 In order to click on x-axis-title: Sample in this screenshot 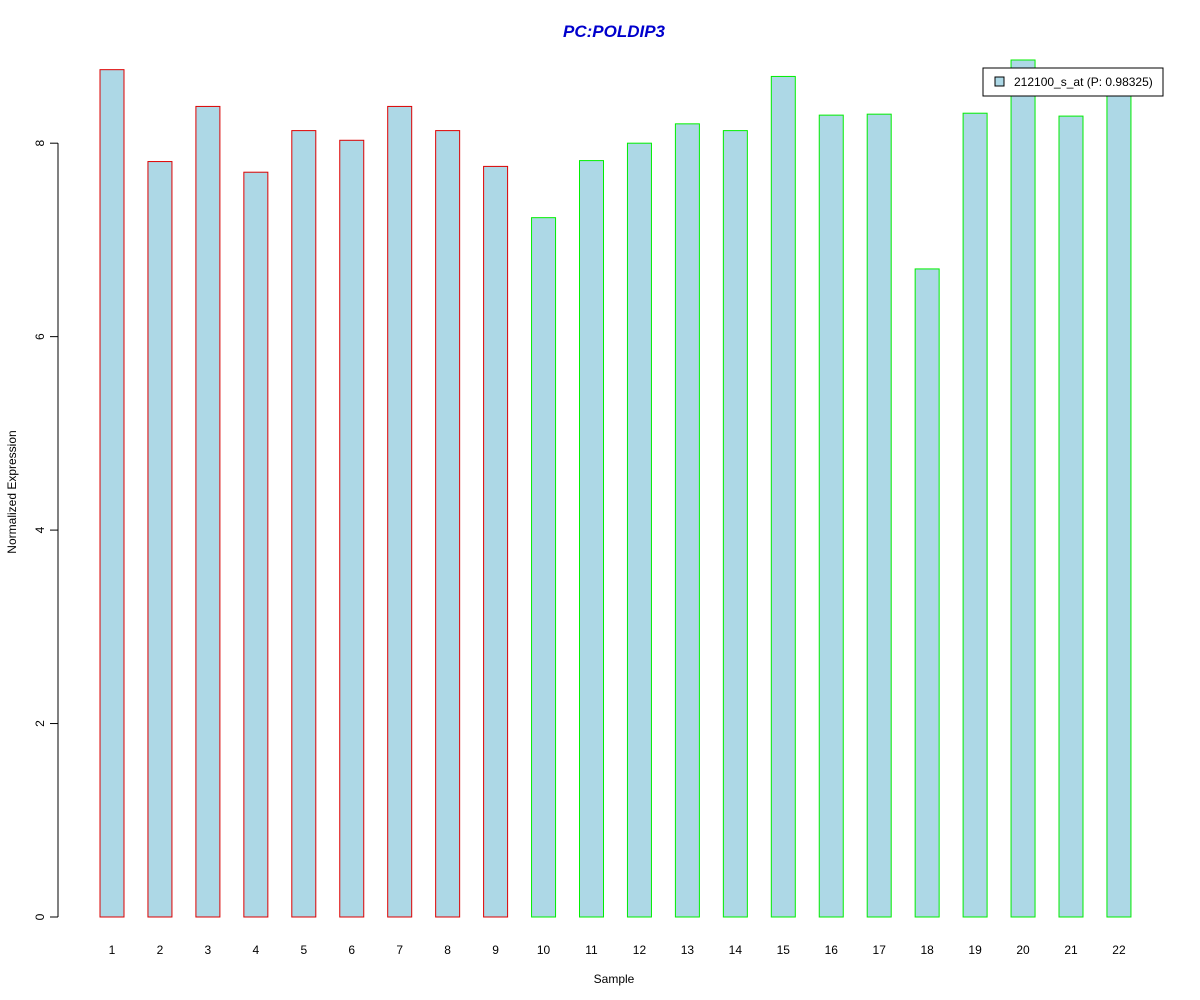, I will do `click(614, 979)`.